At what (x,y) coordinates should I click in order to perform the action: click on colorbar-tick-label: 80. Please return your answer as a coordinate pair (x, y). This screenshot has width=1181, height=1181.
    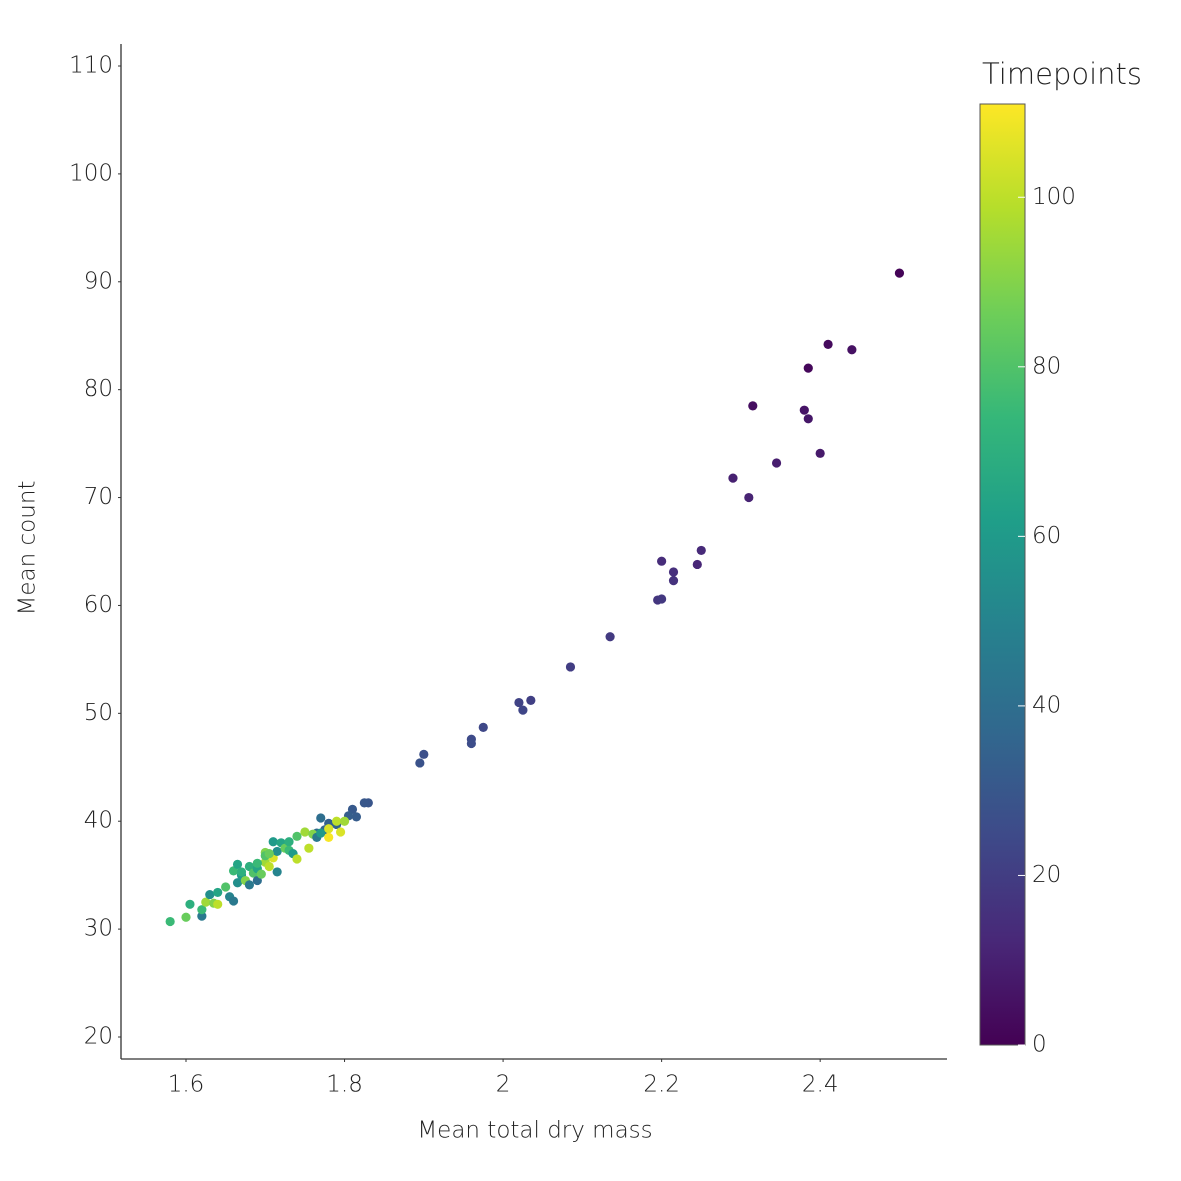
    Looking at the image, I should click on (1046, 366).